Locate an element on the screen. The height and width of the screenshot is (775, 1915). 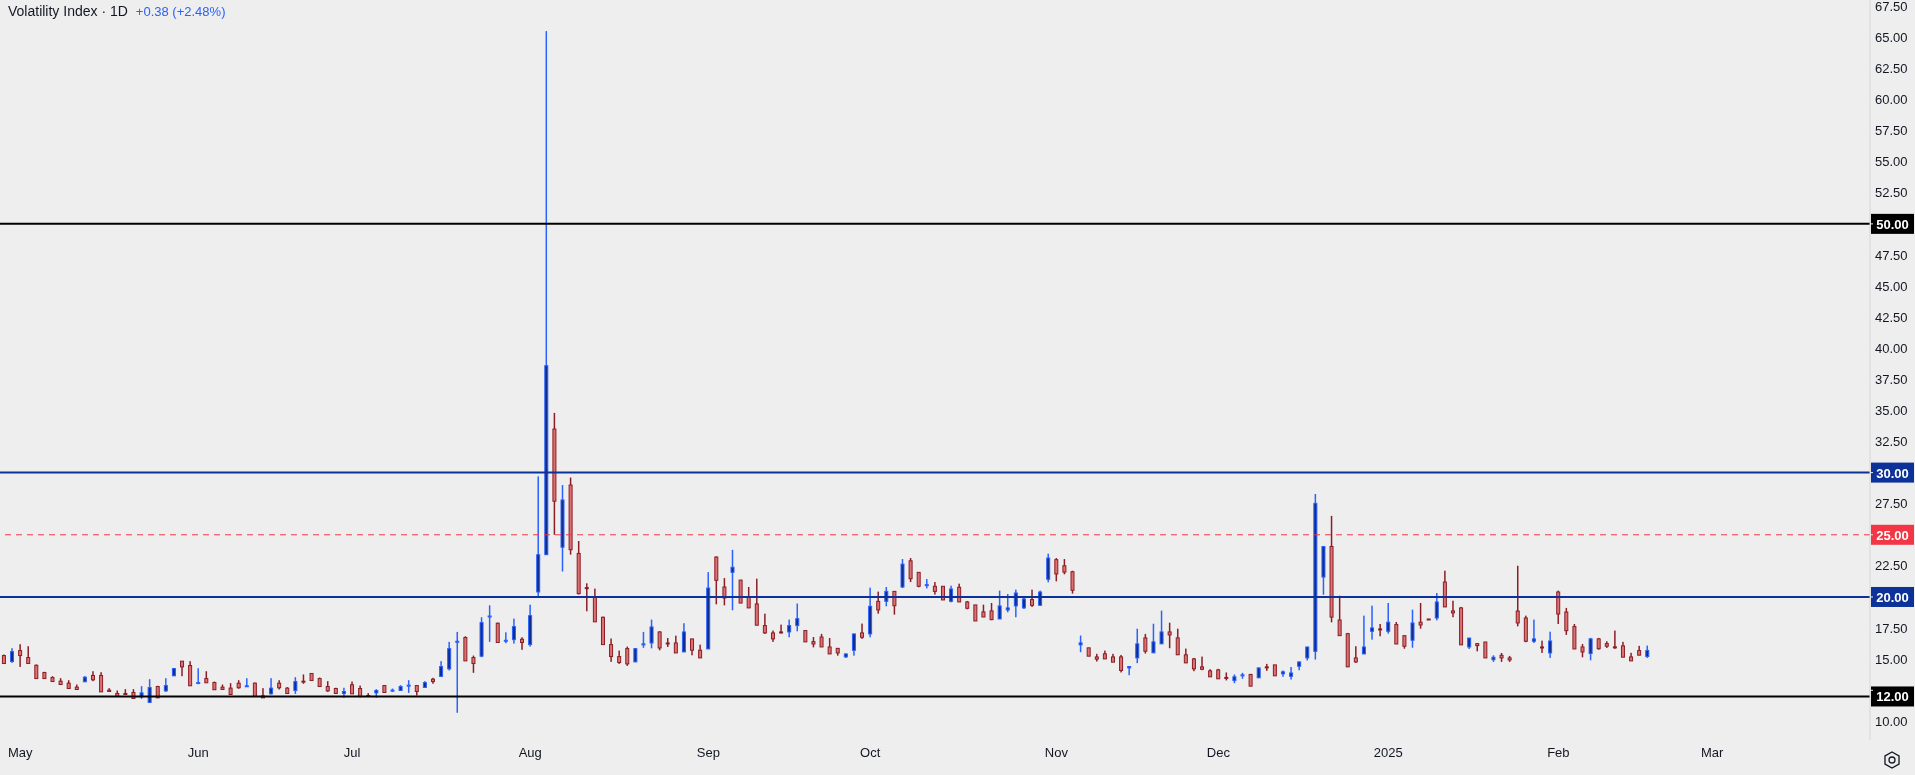
y-tick-label: 67.50 is located at coordinates (1891, 7).